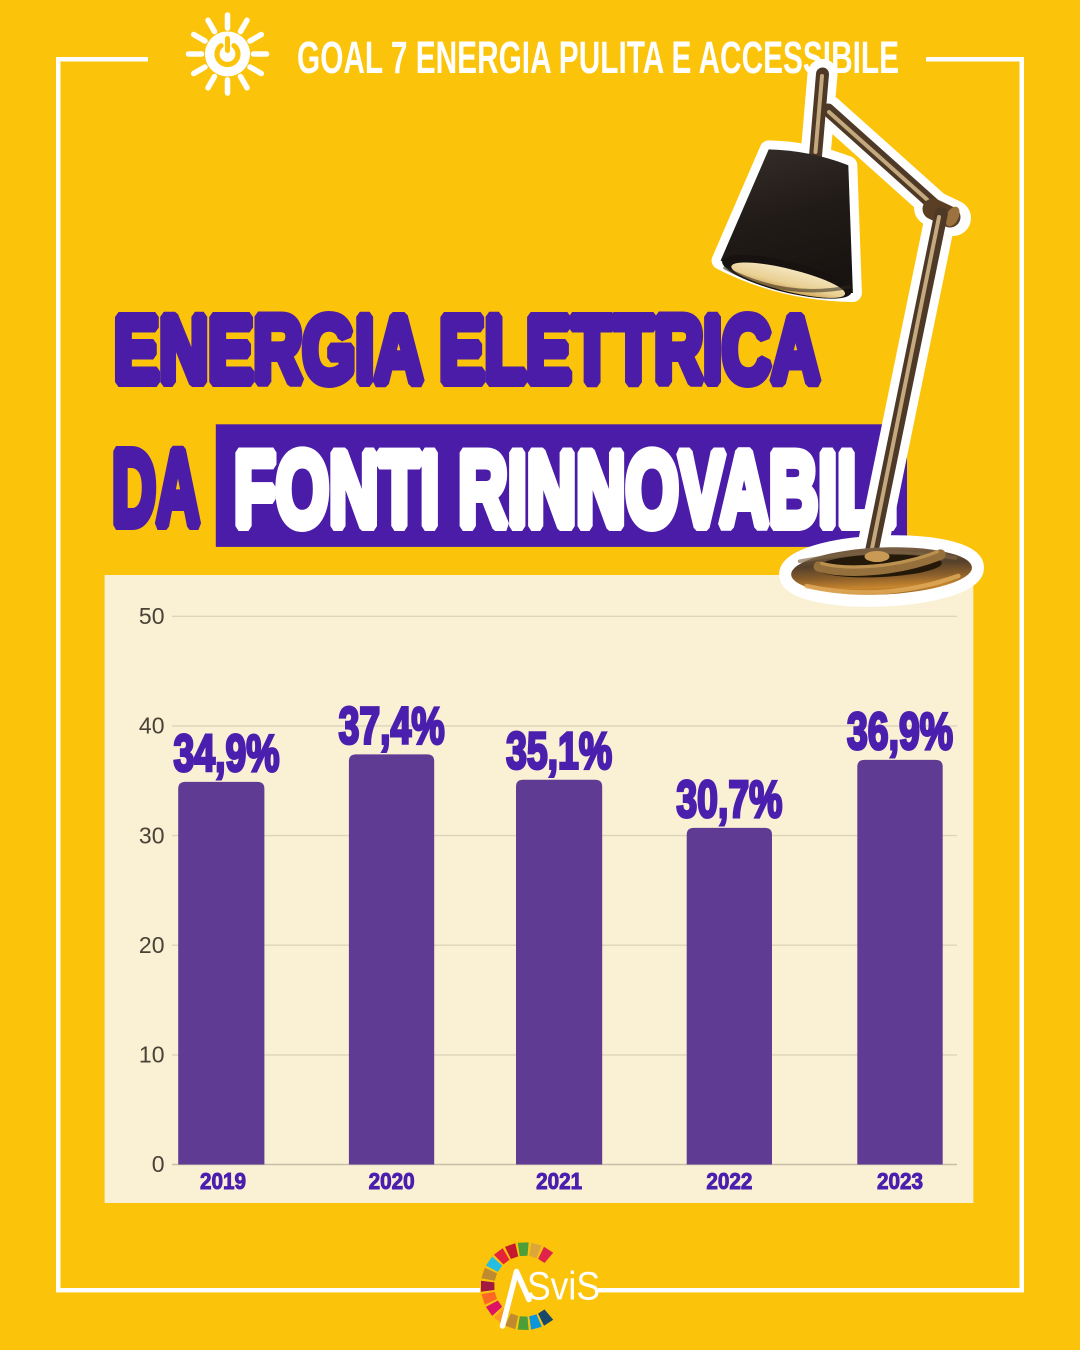 The image size is (1080, 1350). What do you see at coordinates (559, 752) in the screenshot?
I see `svg-text: 35,1%` at bounding box center [559, 752].